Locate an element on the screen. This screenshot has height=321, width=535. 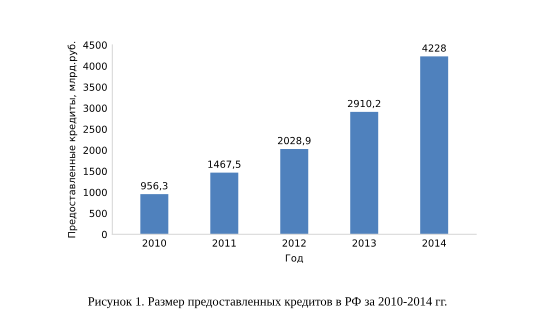
y-tick-label: 1500 is located at coordinates (95, 172).